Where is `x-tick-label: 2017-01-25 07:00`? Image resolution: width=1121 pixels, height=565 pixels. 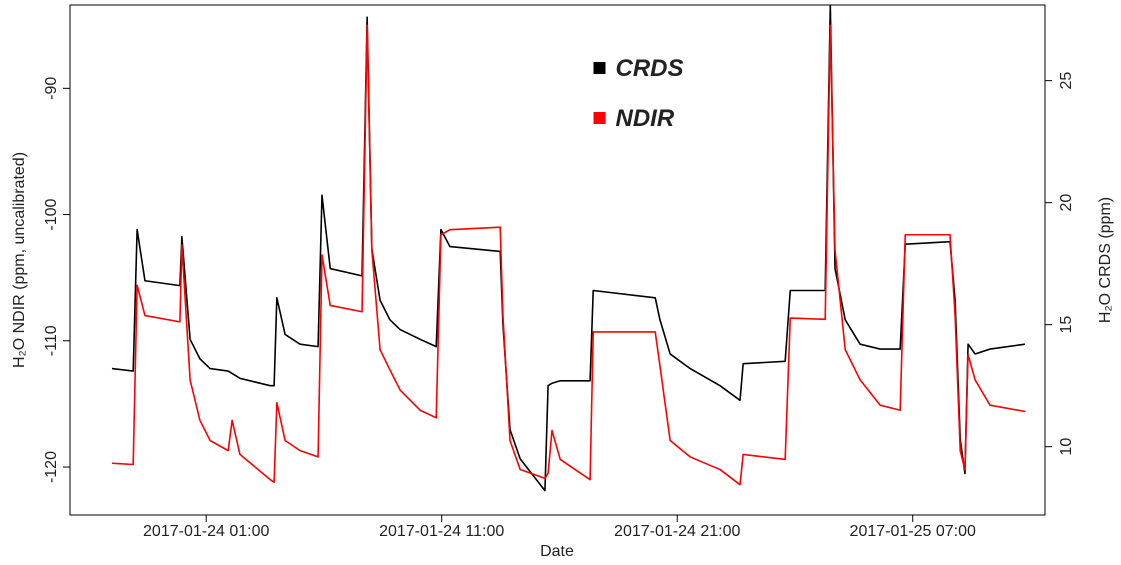
x-tick-label: 2017-01-25 07:00 is located at coordinates (913, 531).